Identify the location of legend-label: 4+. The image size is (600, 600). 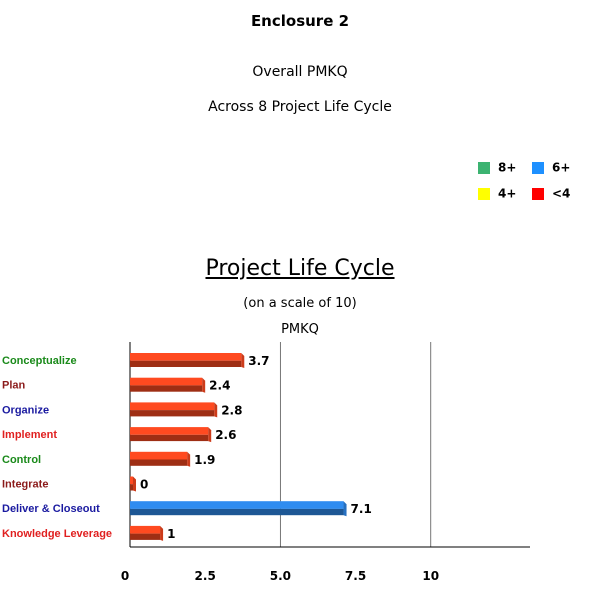
(507, 193).